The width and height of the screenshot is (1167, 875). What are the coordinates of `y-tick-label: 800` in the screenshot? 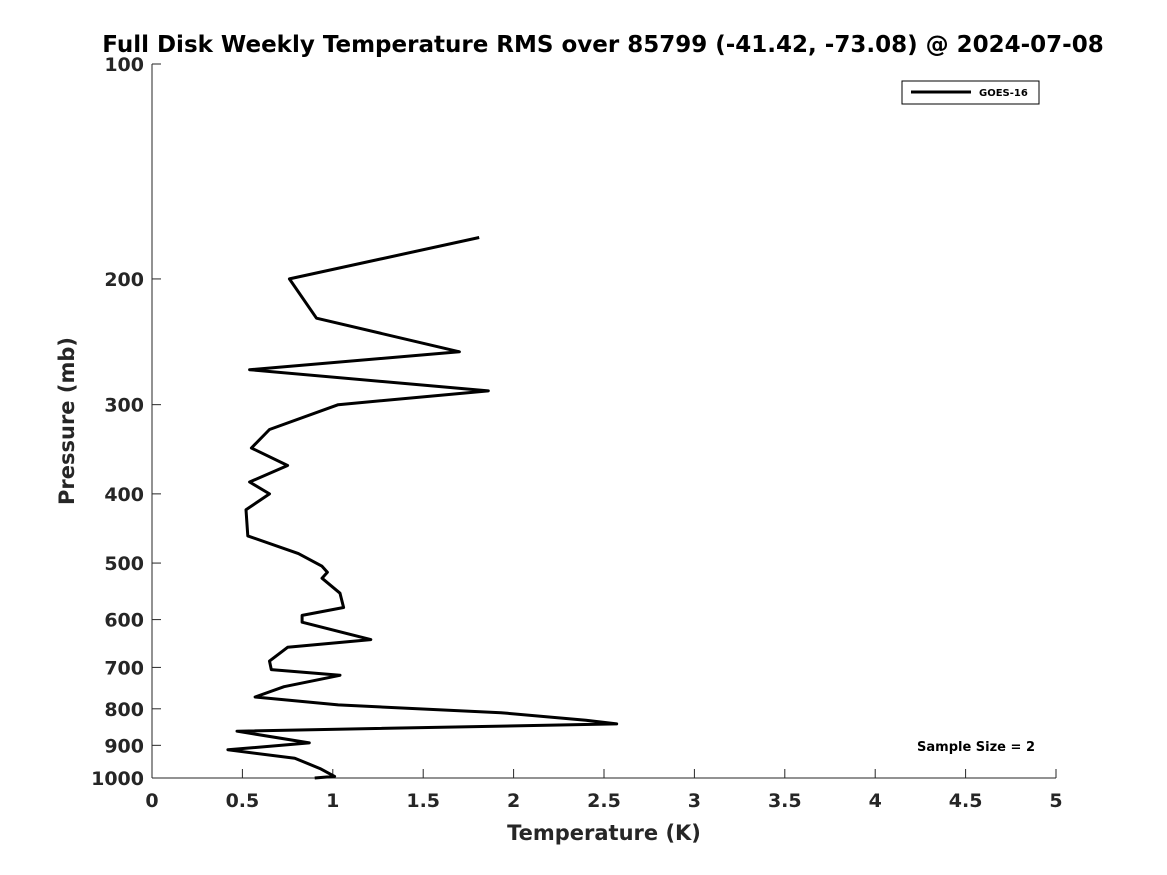 It's located at (124, 710).